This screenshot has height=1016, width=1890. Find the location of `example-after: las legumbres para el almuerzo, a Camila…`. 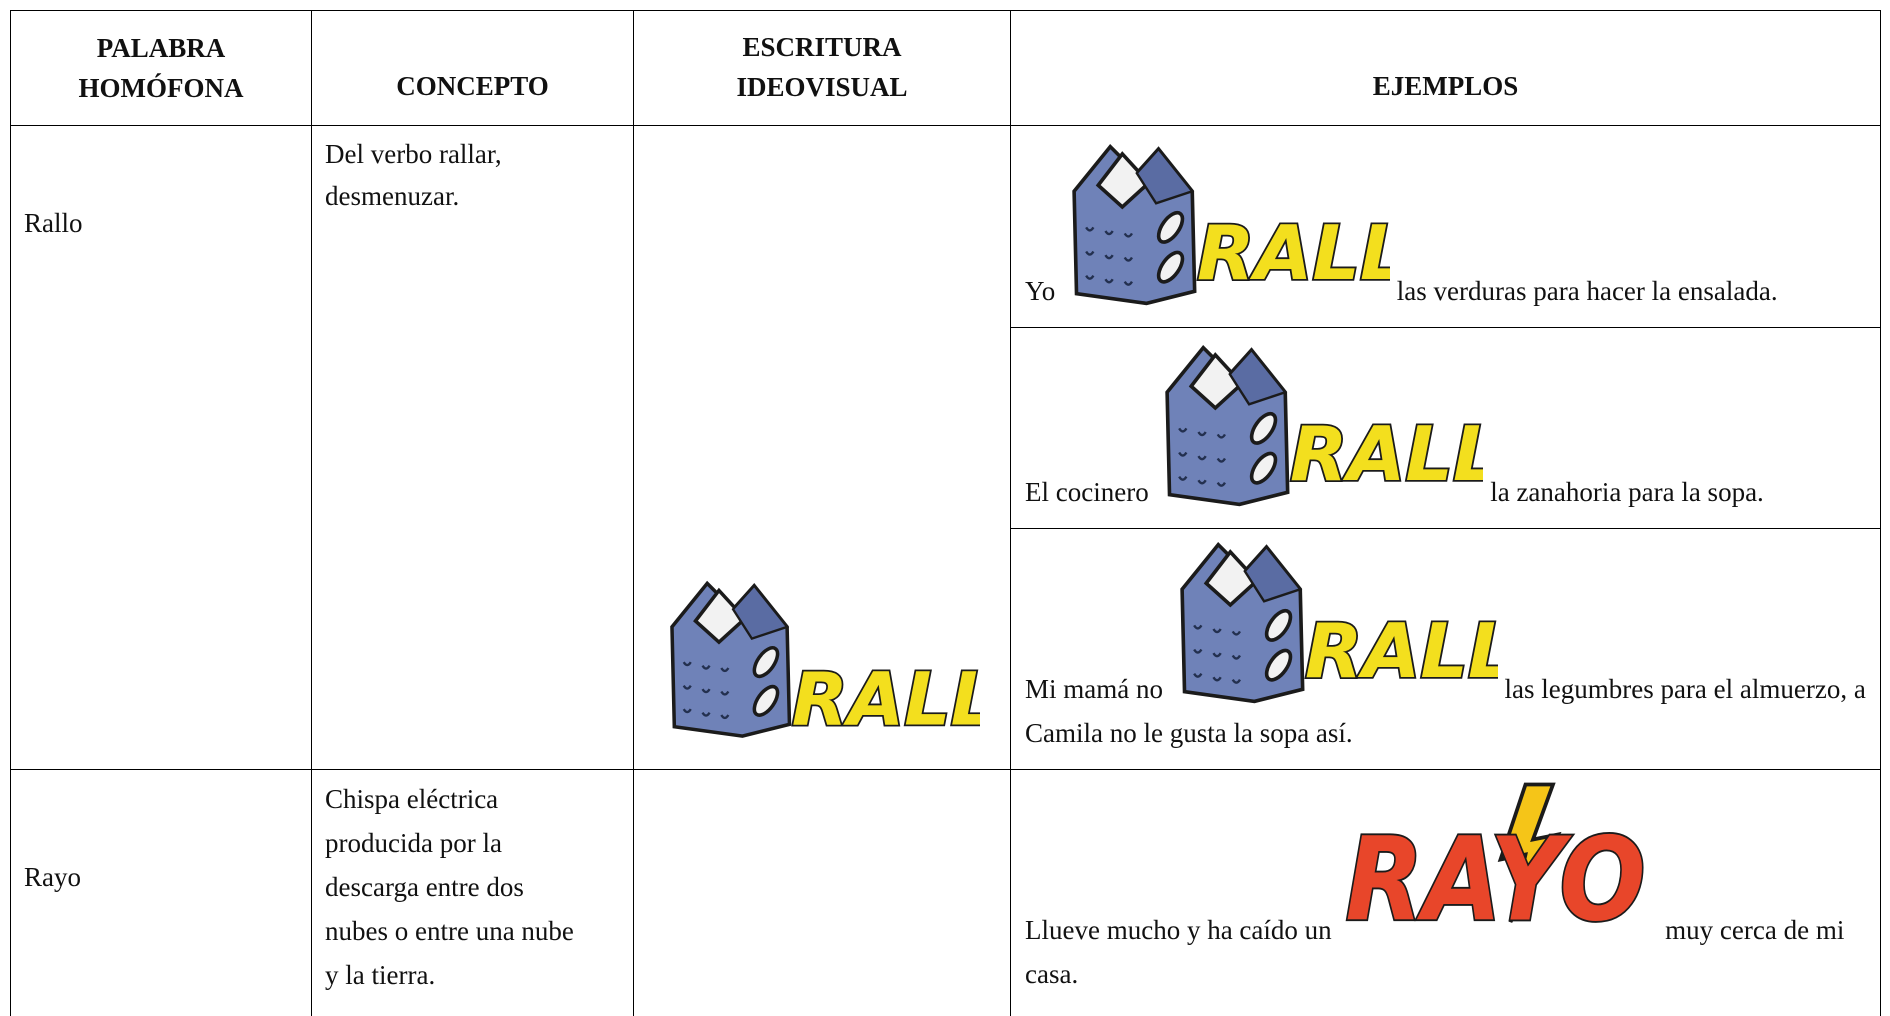

example-after: las legumbres para el almuerzo, a Camila… is located at coordinates (1445, 711).